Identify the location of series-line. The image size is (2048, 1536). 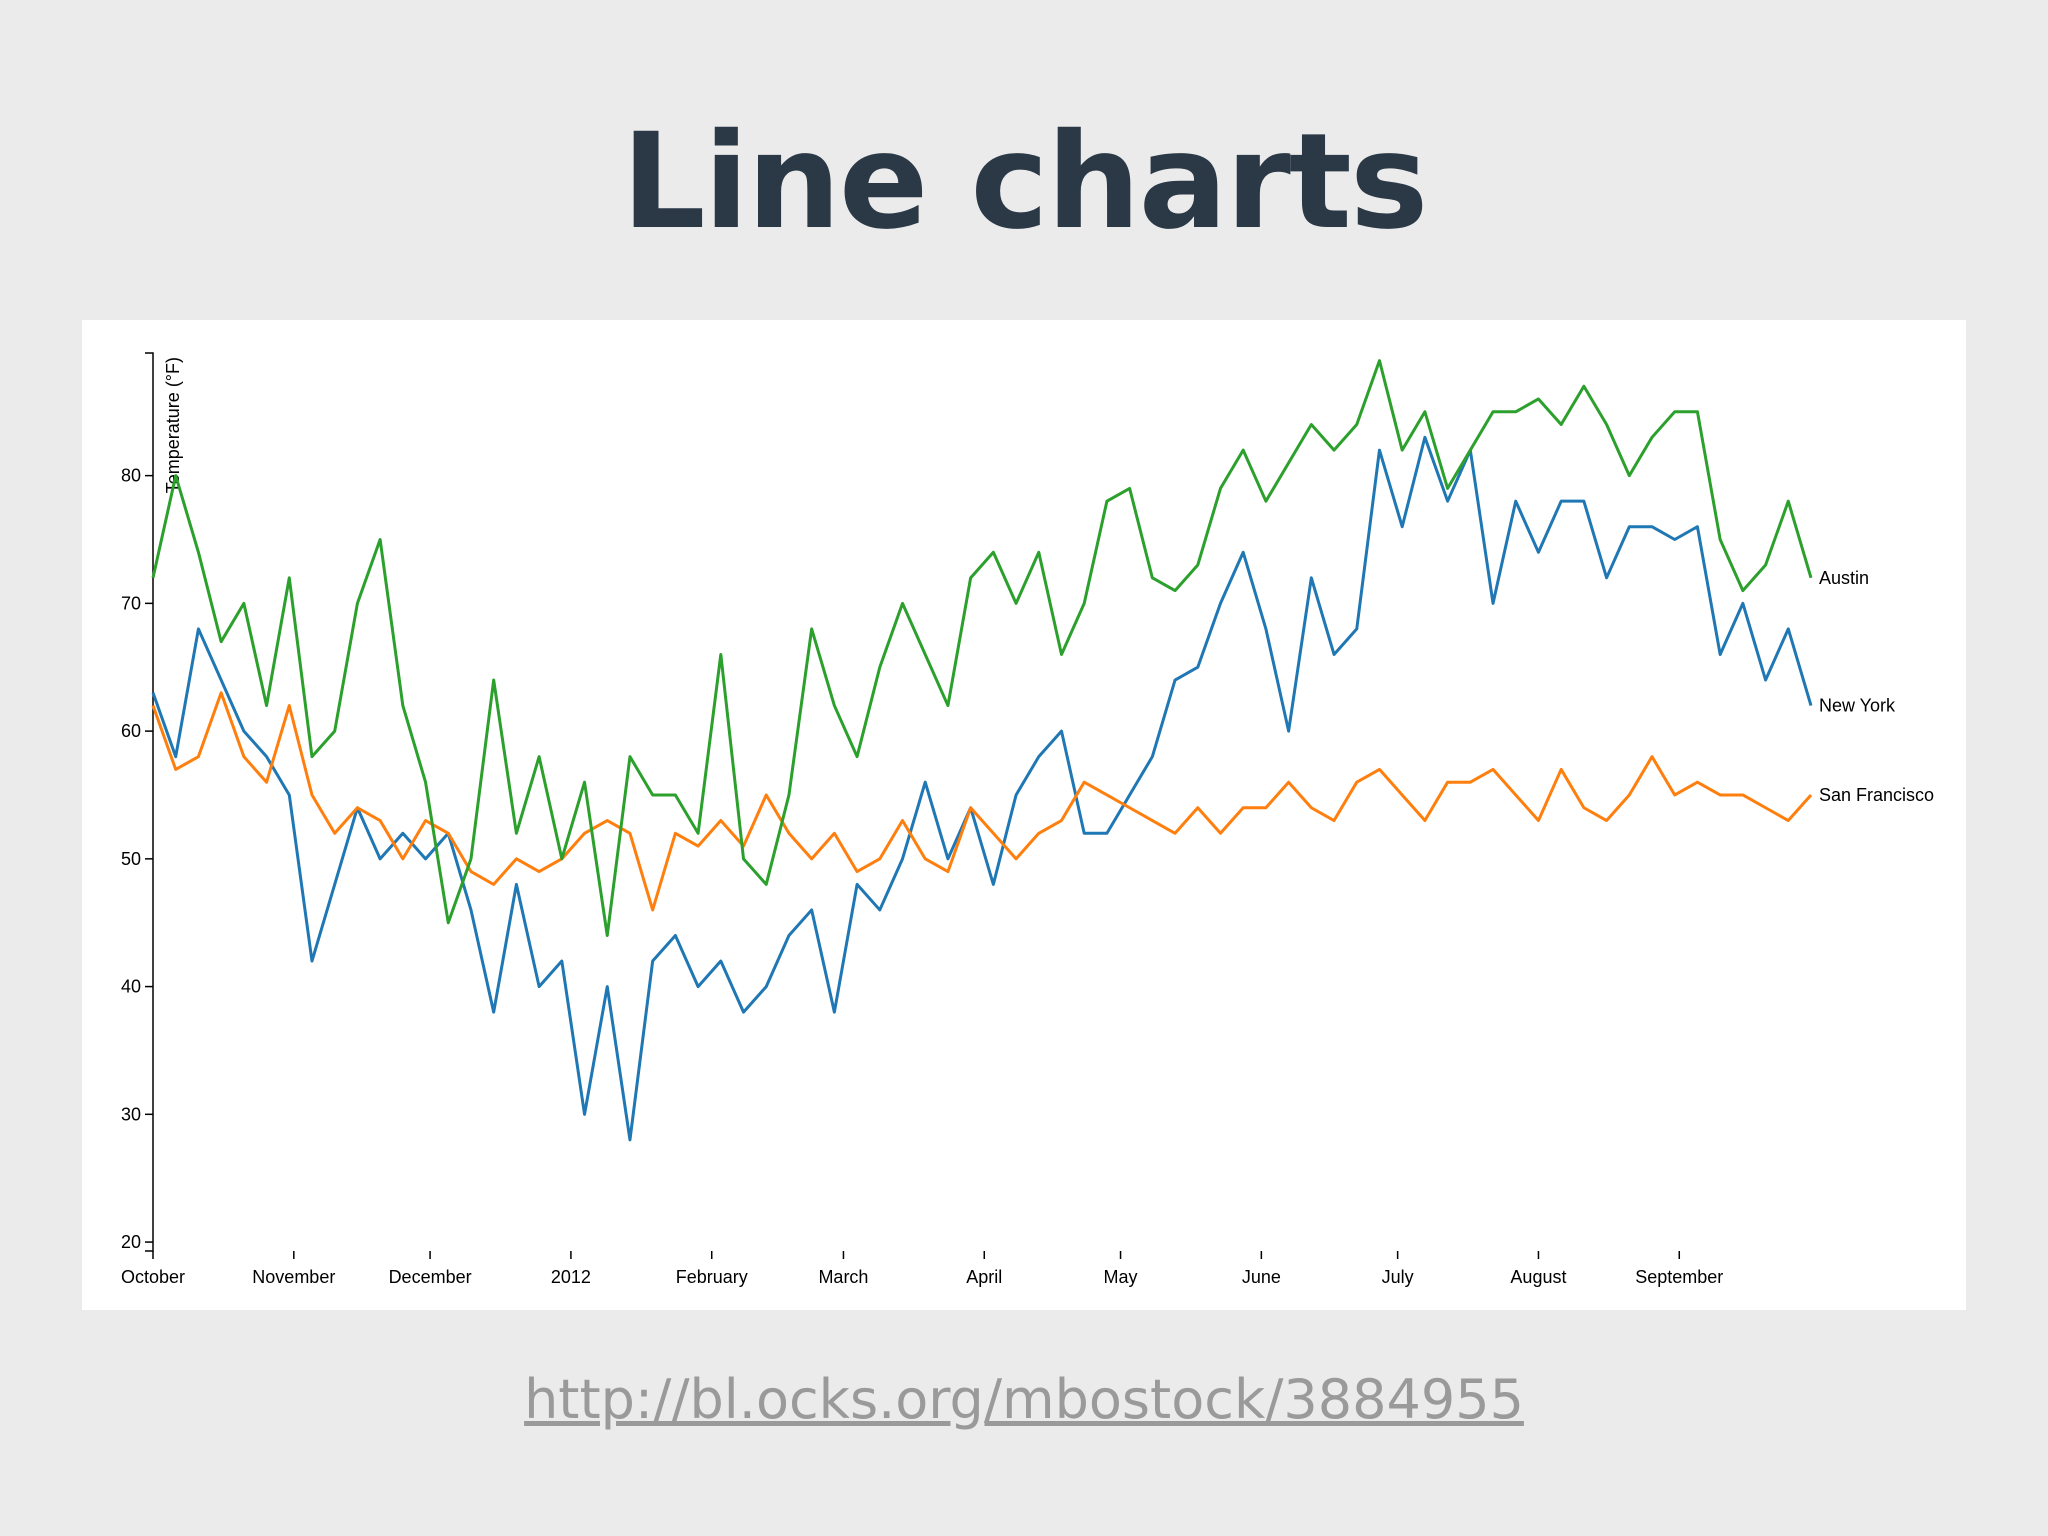
(982, 801).